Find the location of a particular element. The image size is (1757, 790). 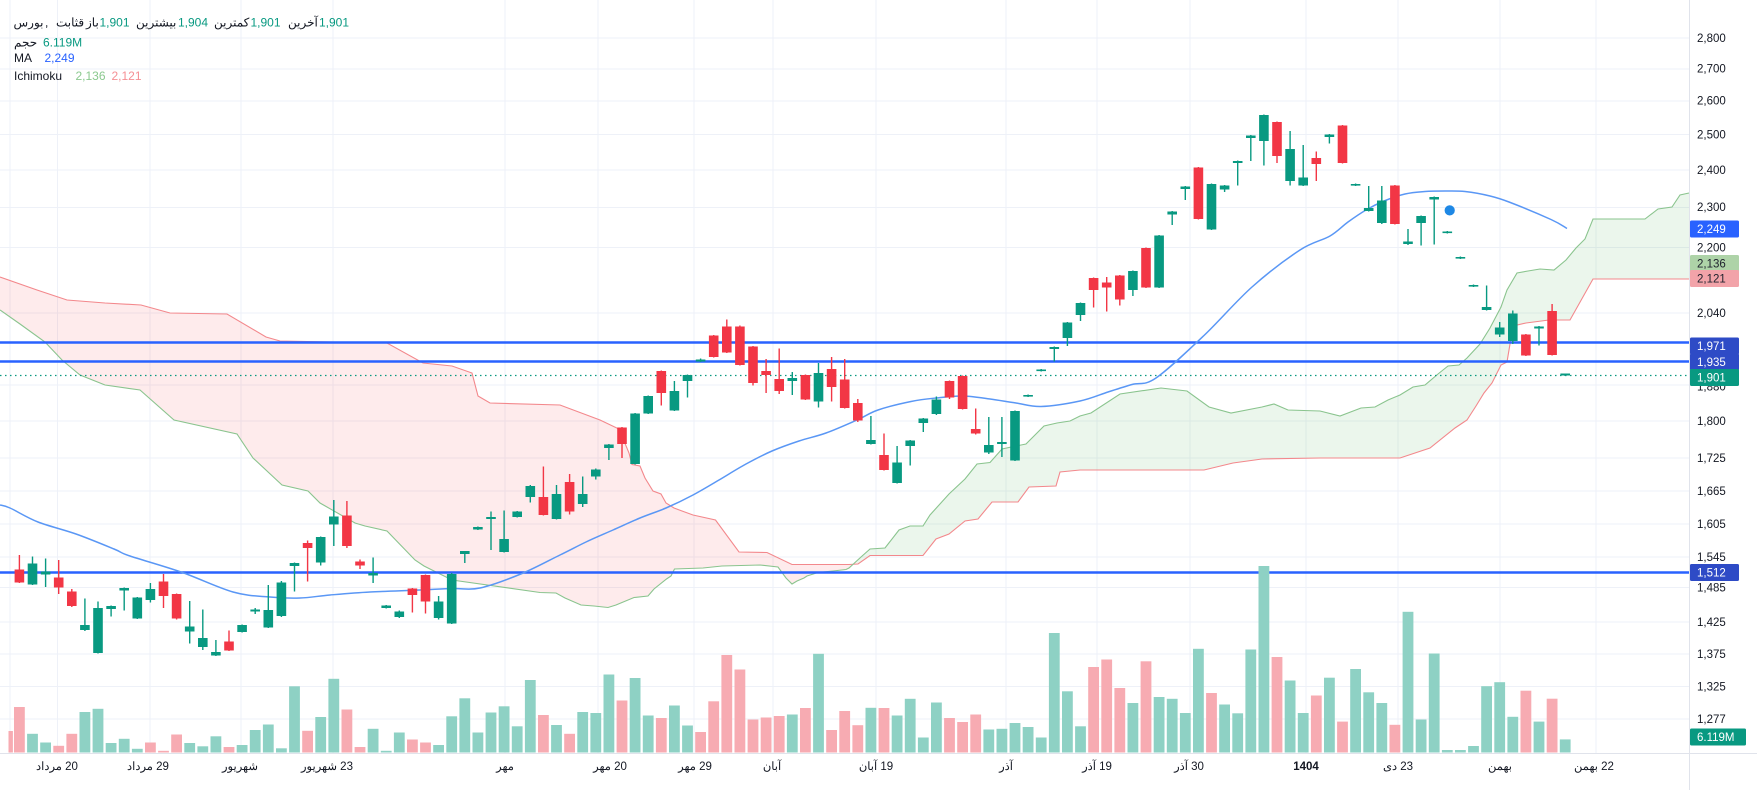

svg-text: مرداد‎ 29 is located at coordinates (148, 766).